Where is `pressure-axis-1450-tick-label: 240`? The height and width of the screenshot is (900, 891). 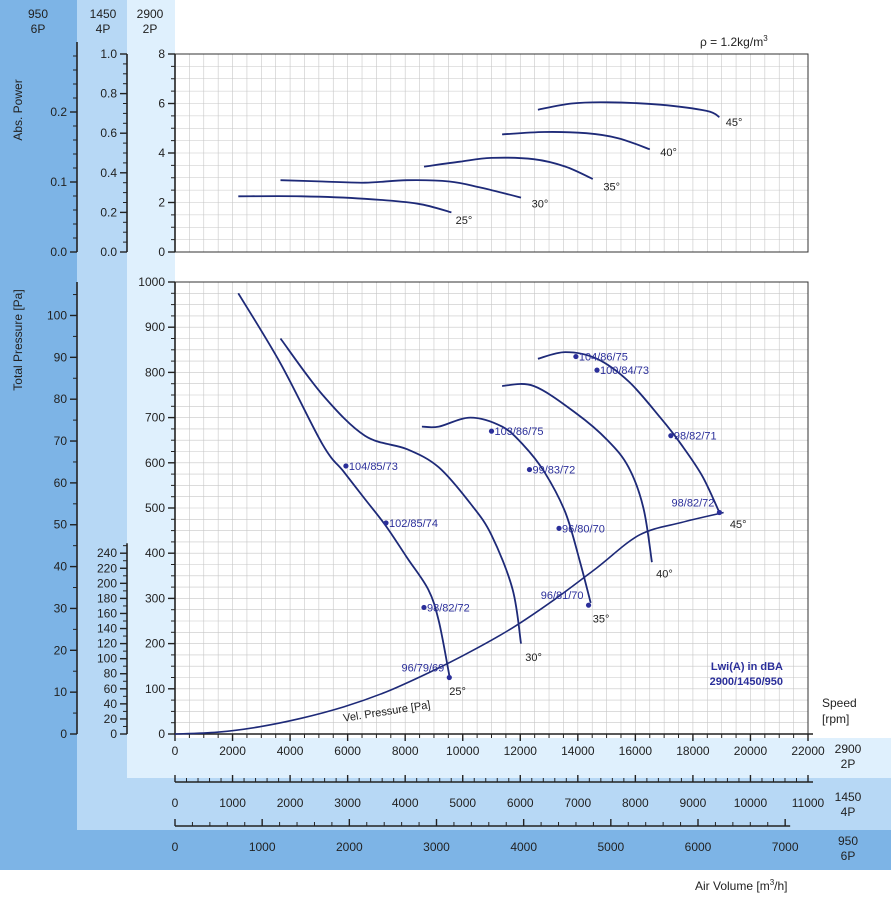
pressure-axis-1450-tick-label: 240 is located at coordinates (107, 553).